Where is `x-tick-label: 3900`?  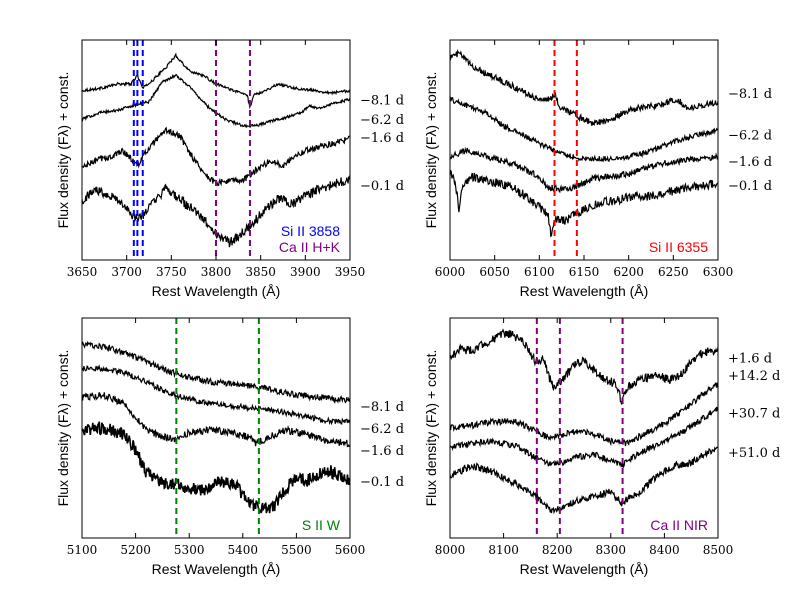 x-tick-label: 3900 is located at coordinates (305, 272).